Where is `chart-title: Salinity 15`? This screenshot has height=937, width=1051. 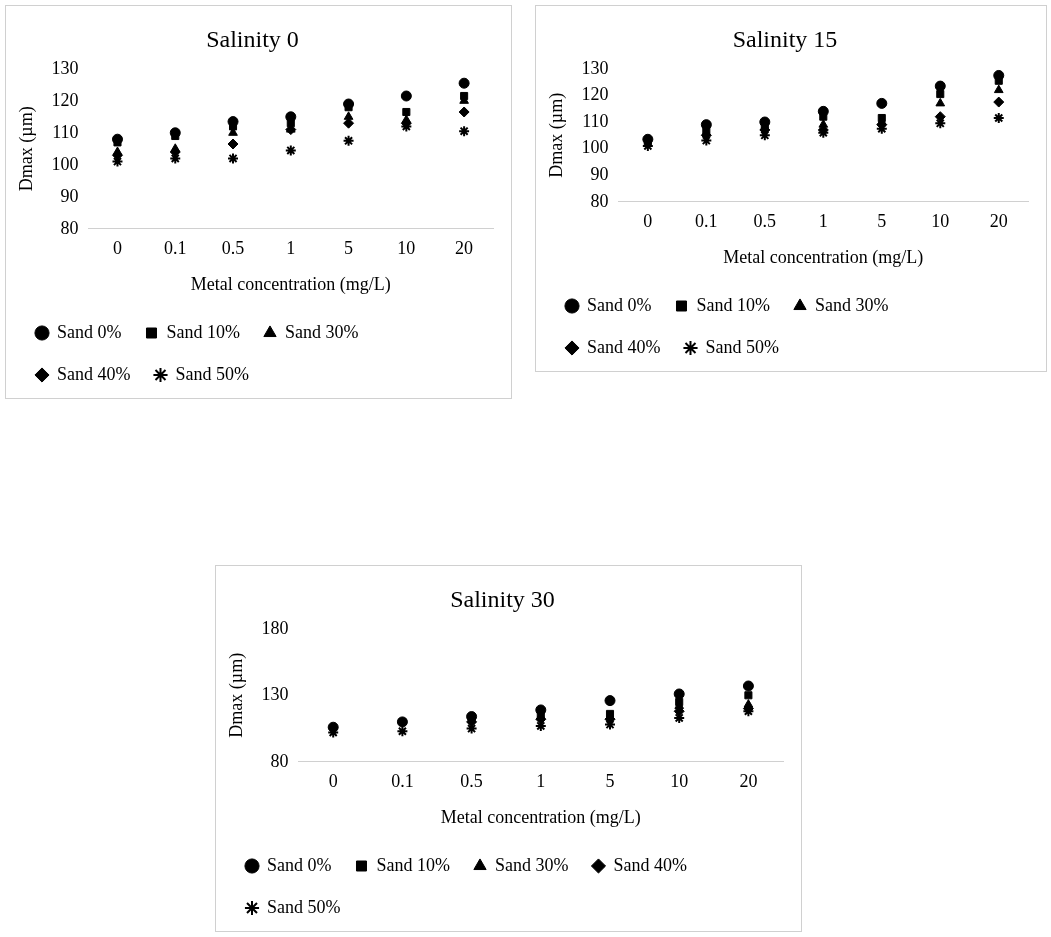 chart-title: Salinity 15 is located at coordinates (785, 38).